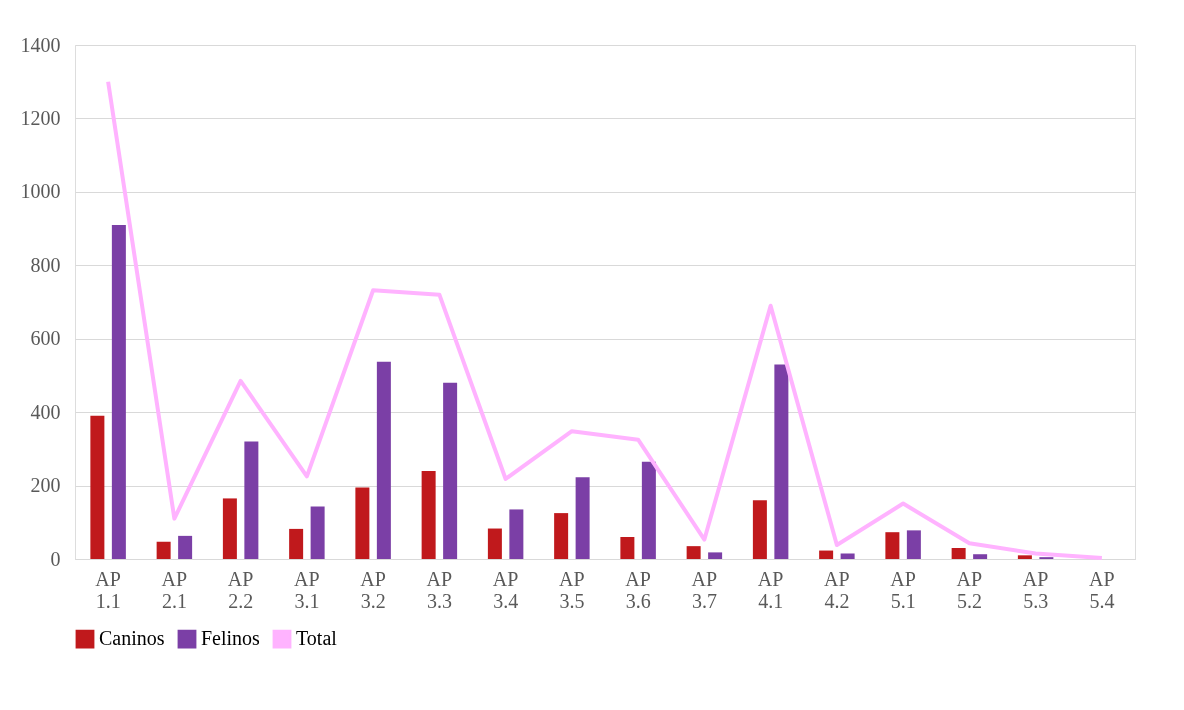 The width and height of the screenshot is (1184, 710). I want to click on y-tick-label: 1000, so click(40, 191).